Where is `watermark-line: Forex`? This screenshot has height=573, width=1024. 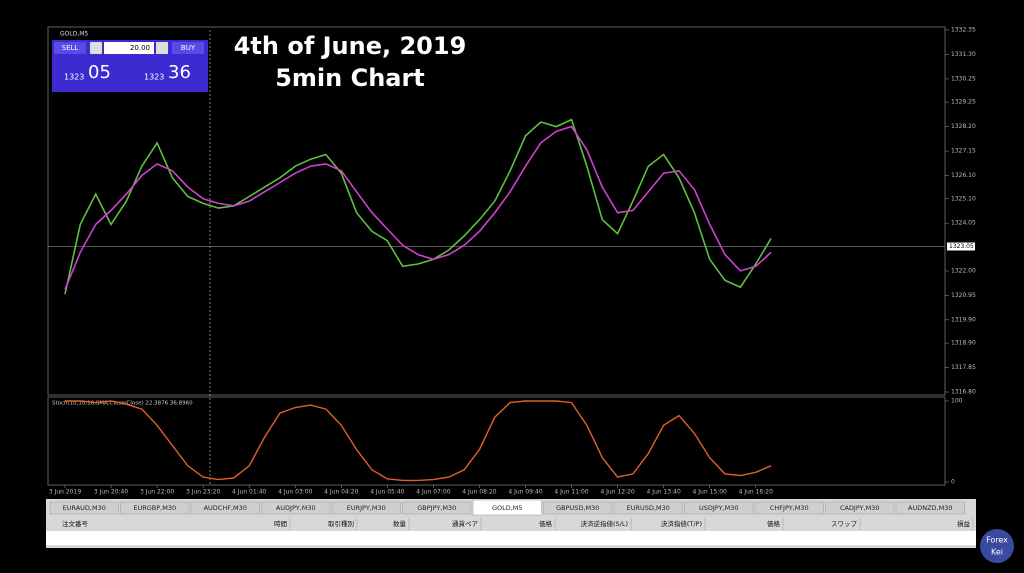
watermark-line: Forex is located at coordinates (997, 540).